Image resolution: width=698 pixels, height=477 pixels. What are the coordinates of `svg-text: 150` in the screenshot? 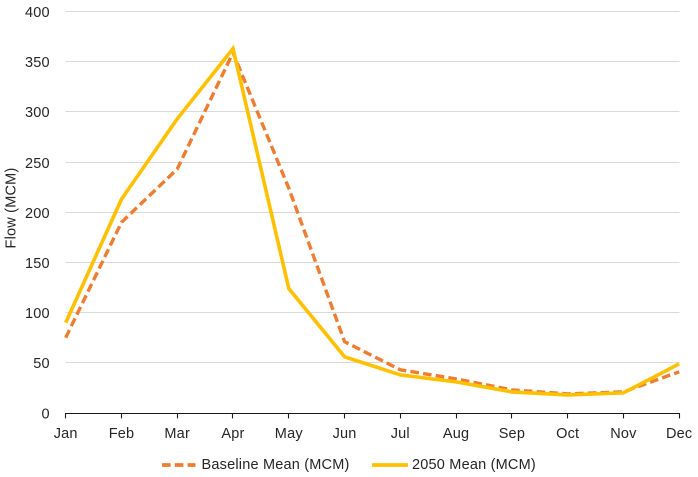 It's located at (37, 264).